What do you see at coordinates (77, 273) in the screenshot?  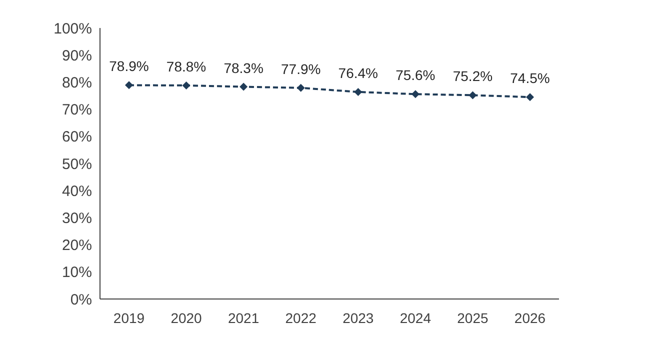 I see `y-tick-label: 10%` at bounding box center [77, 273].